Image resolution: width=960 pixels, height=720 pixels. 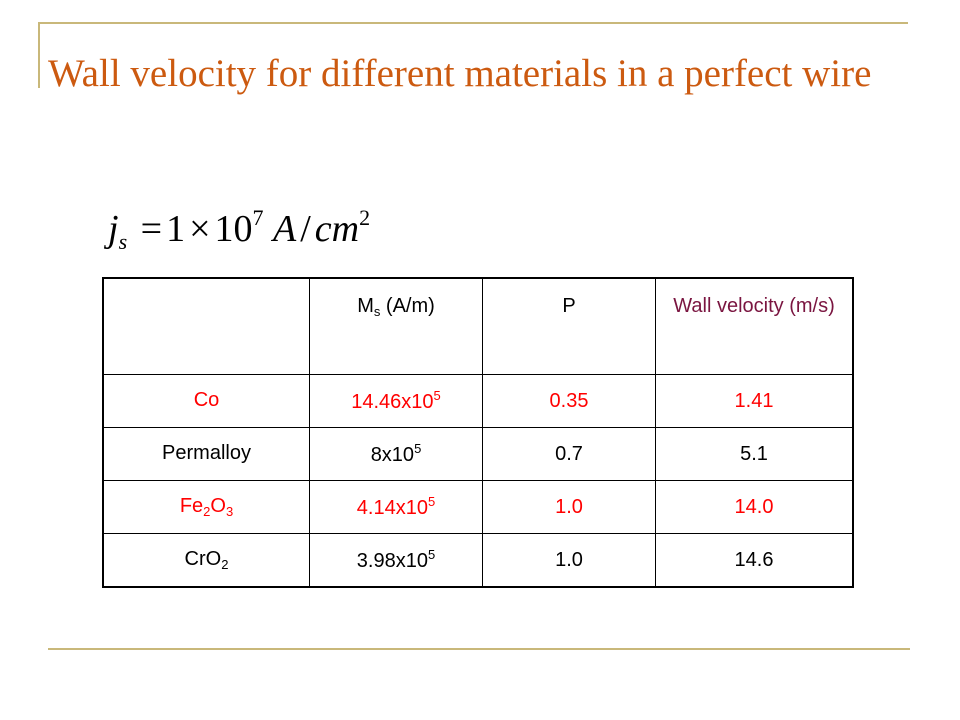 What do you see at coordinates (754, 326) in the screenshot?
I see `header-wall-velocity: Wall velocity (m/s)` at bounding box center [754, 326].